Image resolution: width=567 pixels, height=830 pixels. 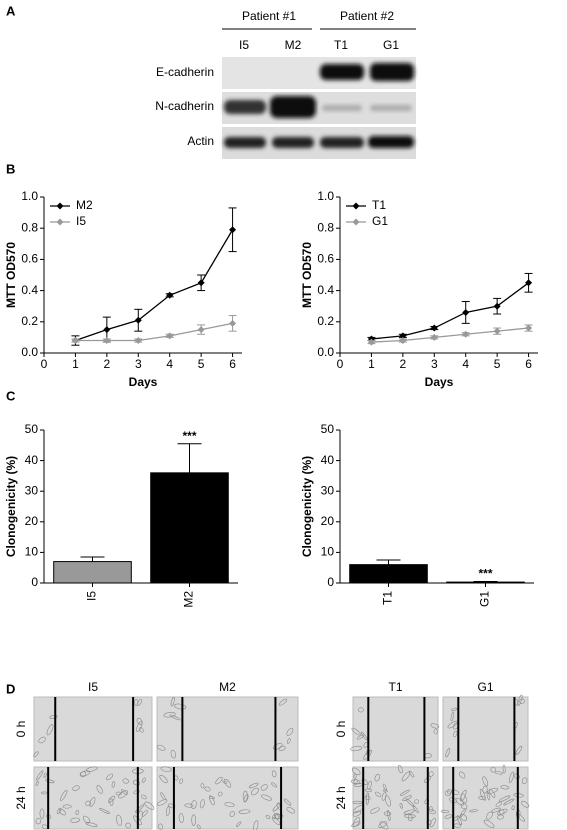 What do you see at coordinates (92, 596) in the screenshot?
I see `x-tick-label: I5` at bounding box center [92, 596].